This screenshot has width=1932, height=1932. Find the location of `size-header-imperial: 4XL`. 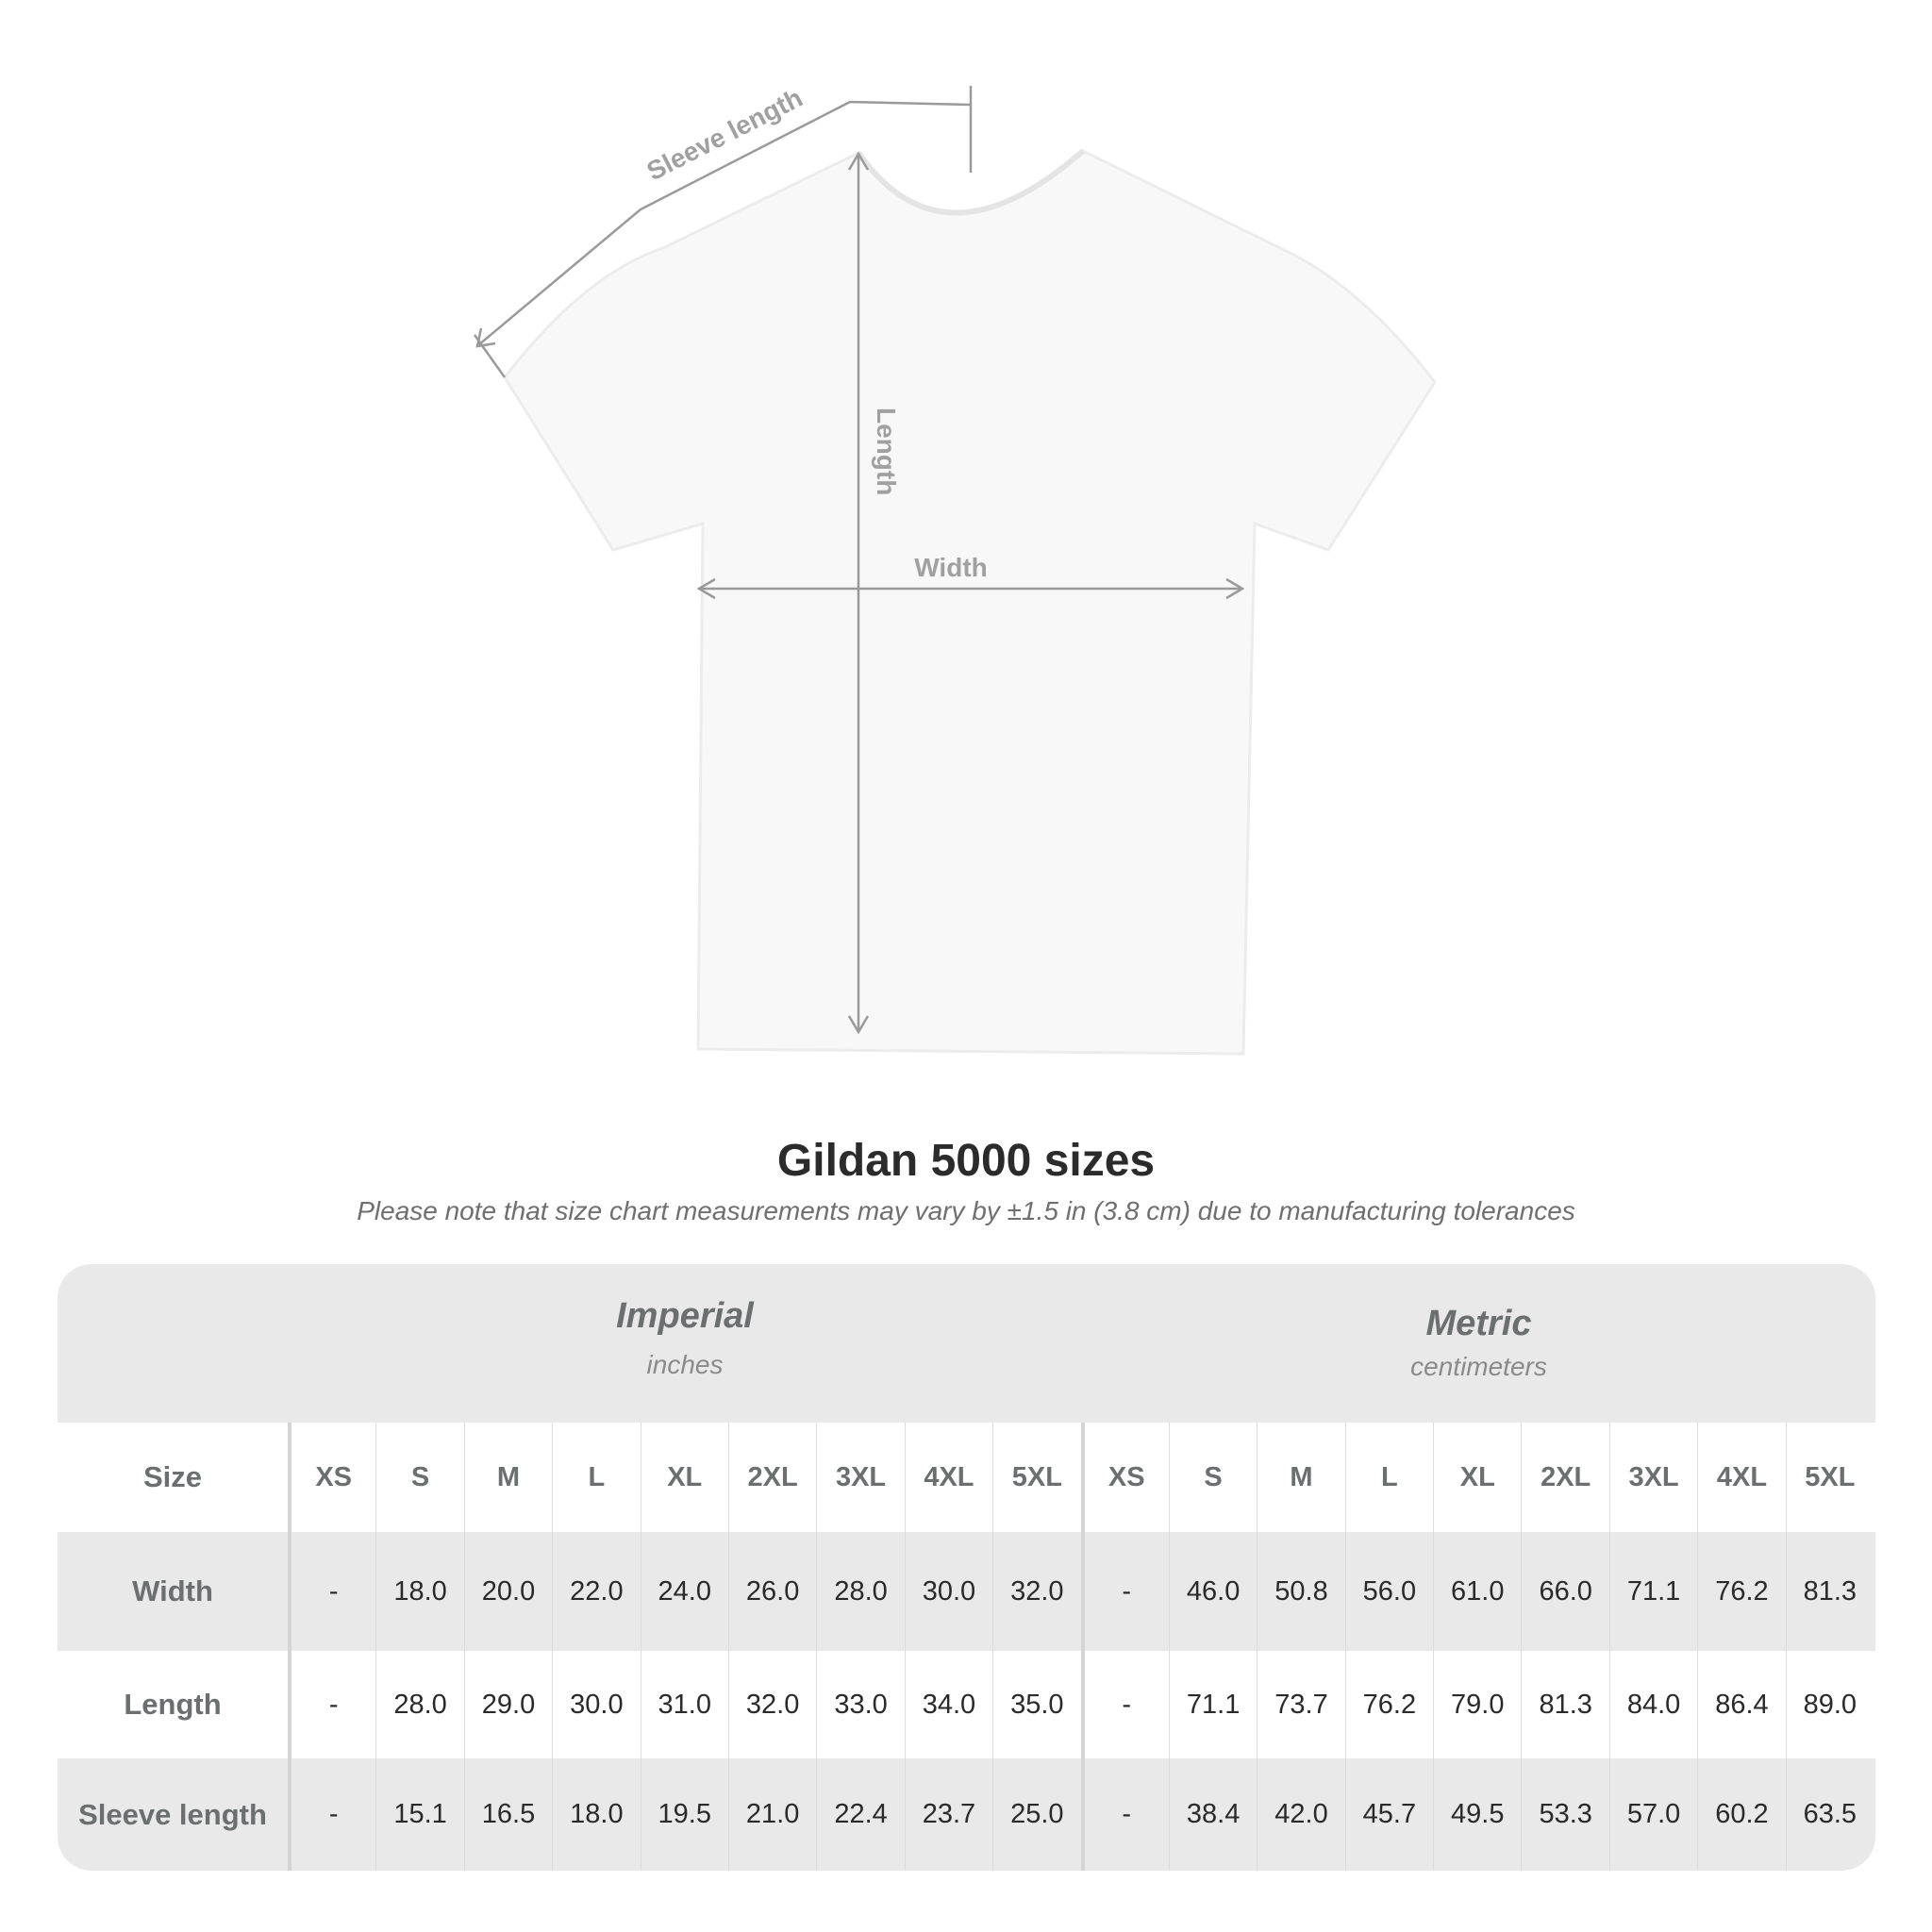

size-header-imperial: 4XL is located at coordinates (948, 1478).